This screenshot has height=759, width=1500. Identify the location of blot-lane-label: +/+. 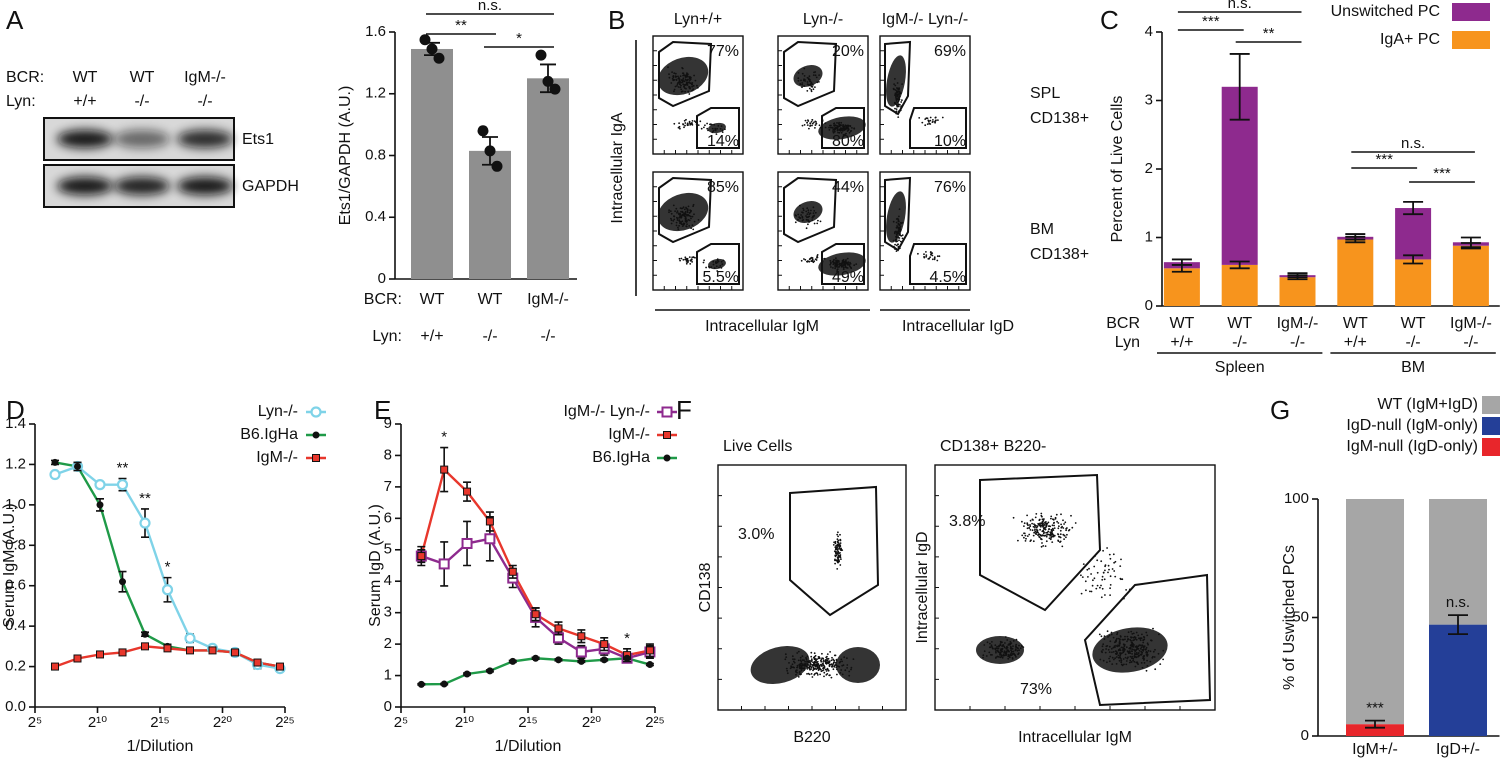
(84, 101).